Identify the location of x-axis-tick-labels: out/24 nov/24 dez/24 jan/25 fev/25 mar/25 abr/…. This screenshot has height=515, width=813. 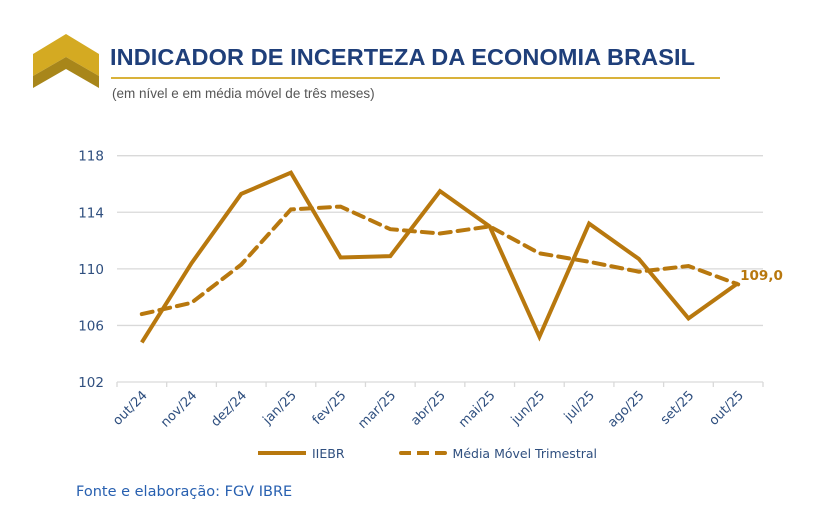
(428, 410).